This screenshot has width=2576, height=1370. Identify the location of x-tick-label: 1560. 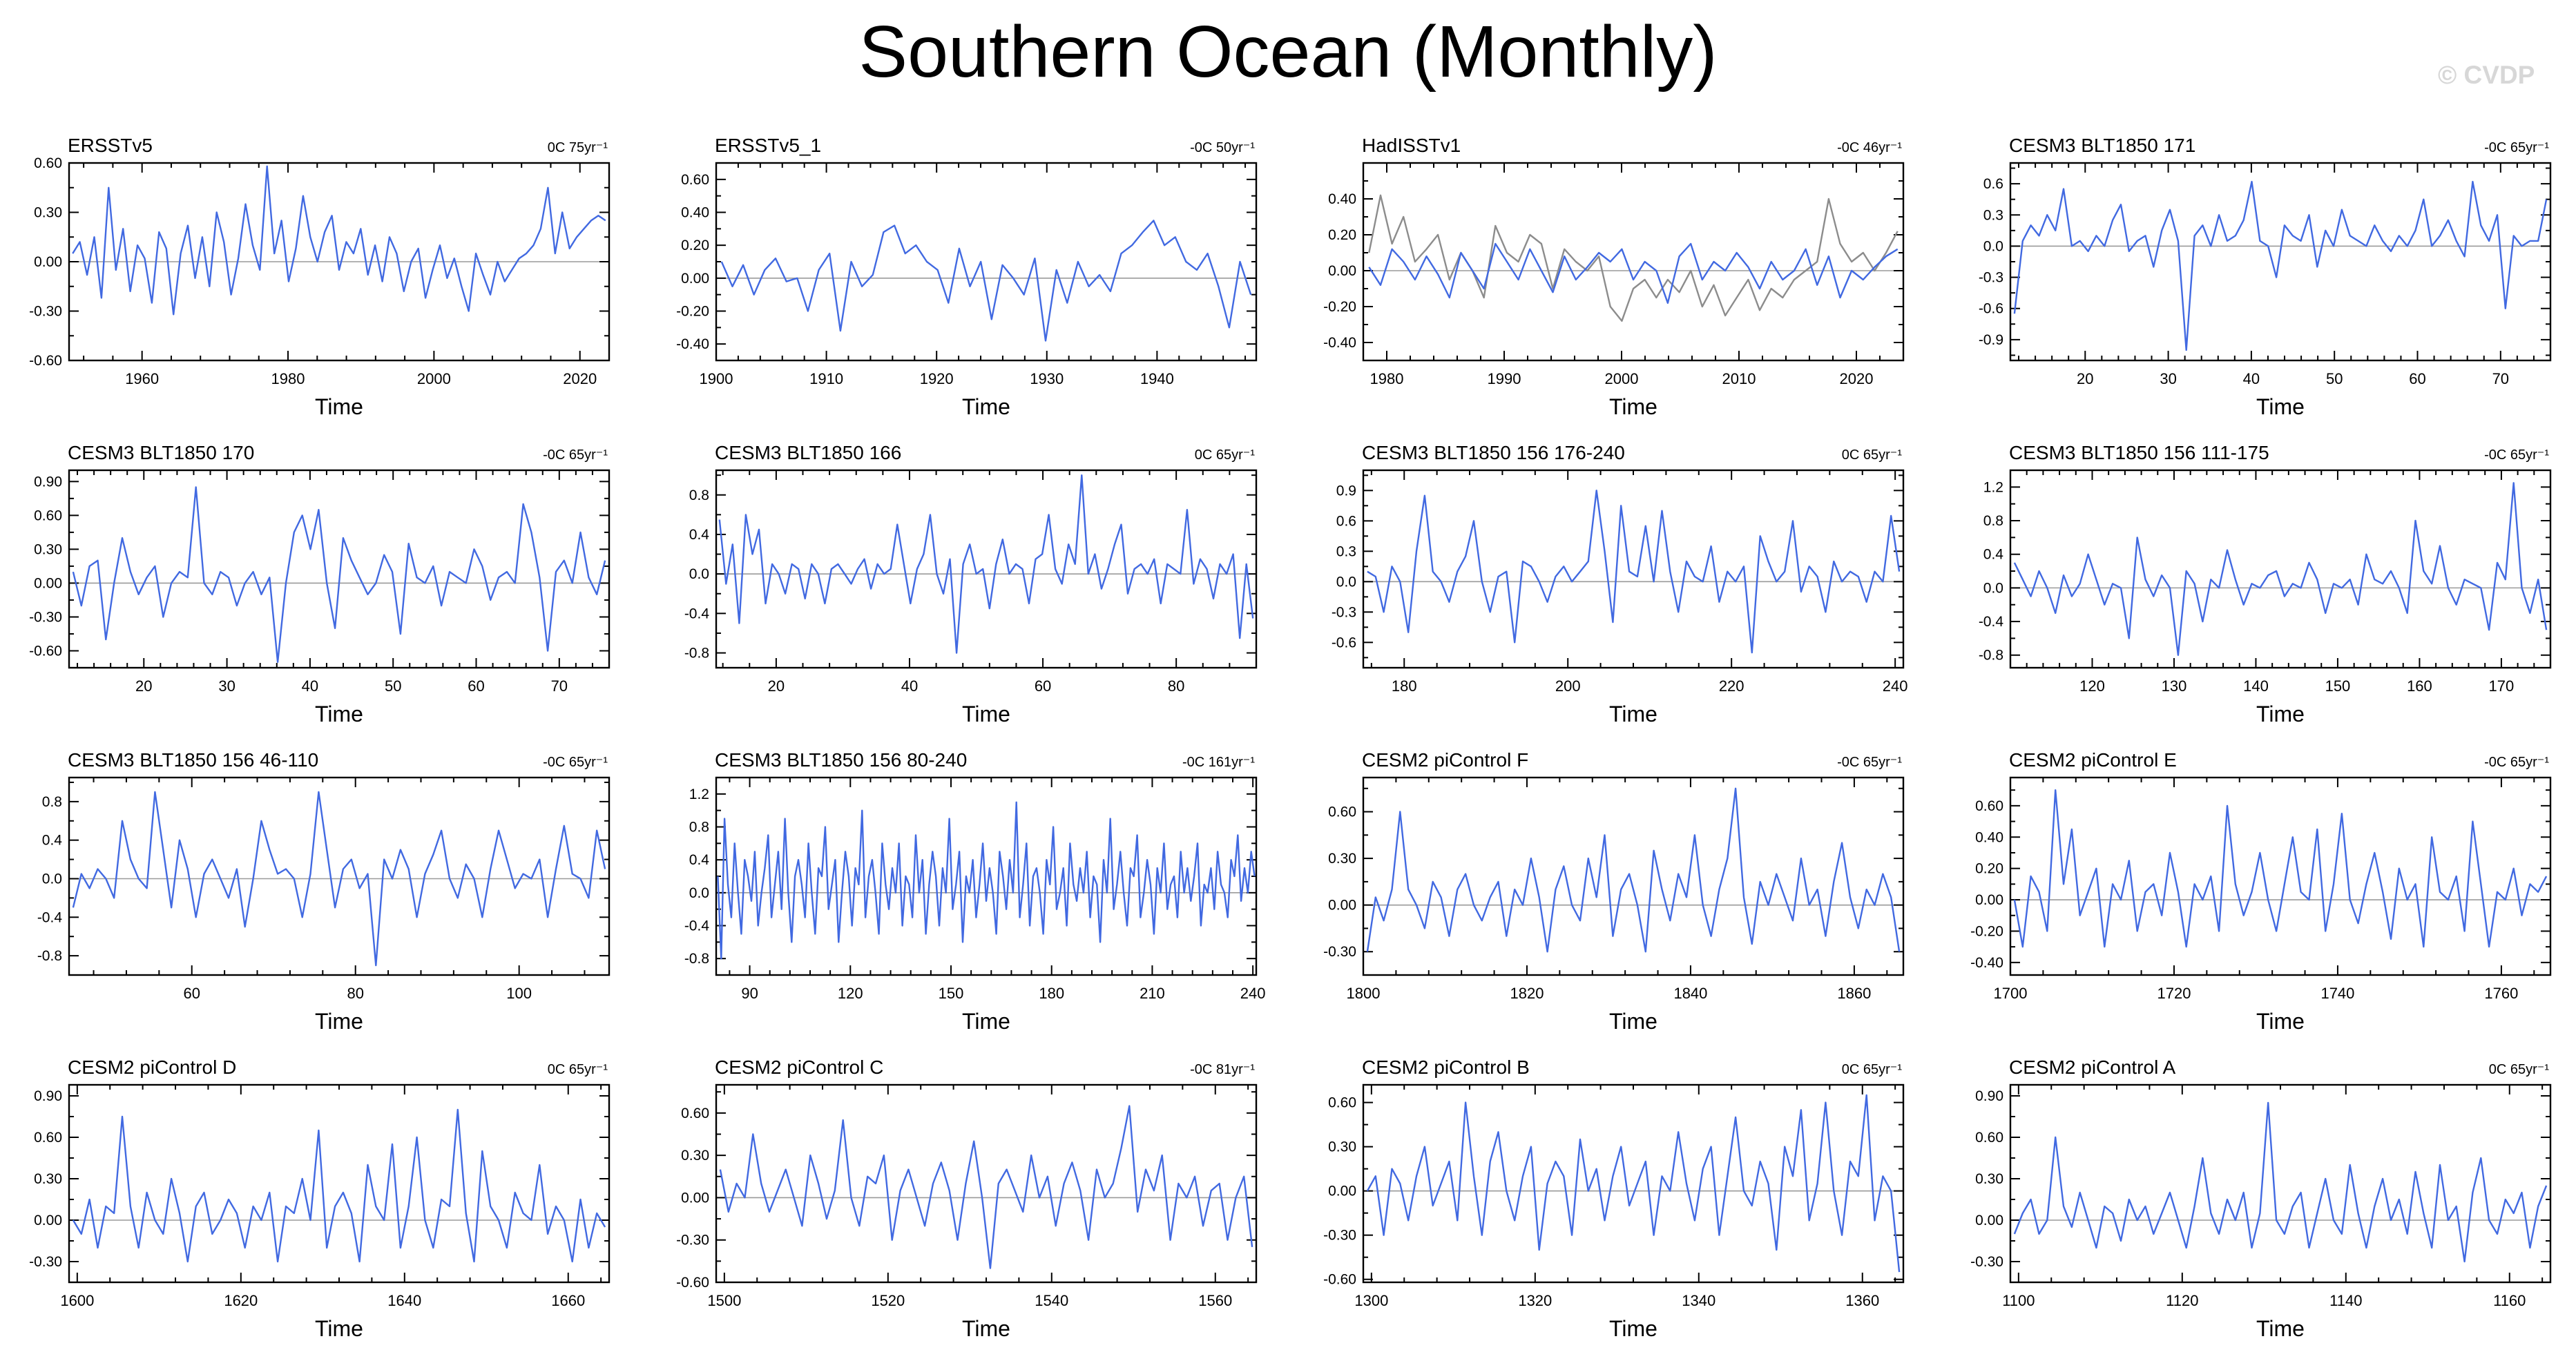
(1215, 1300).